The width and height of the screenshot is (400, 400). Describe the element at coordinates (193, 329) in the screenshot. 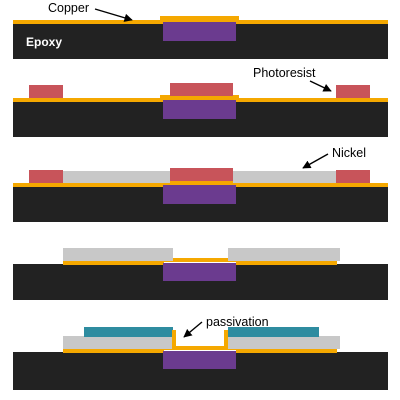

I see `passivation-arrow` at that location.